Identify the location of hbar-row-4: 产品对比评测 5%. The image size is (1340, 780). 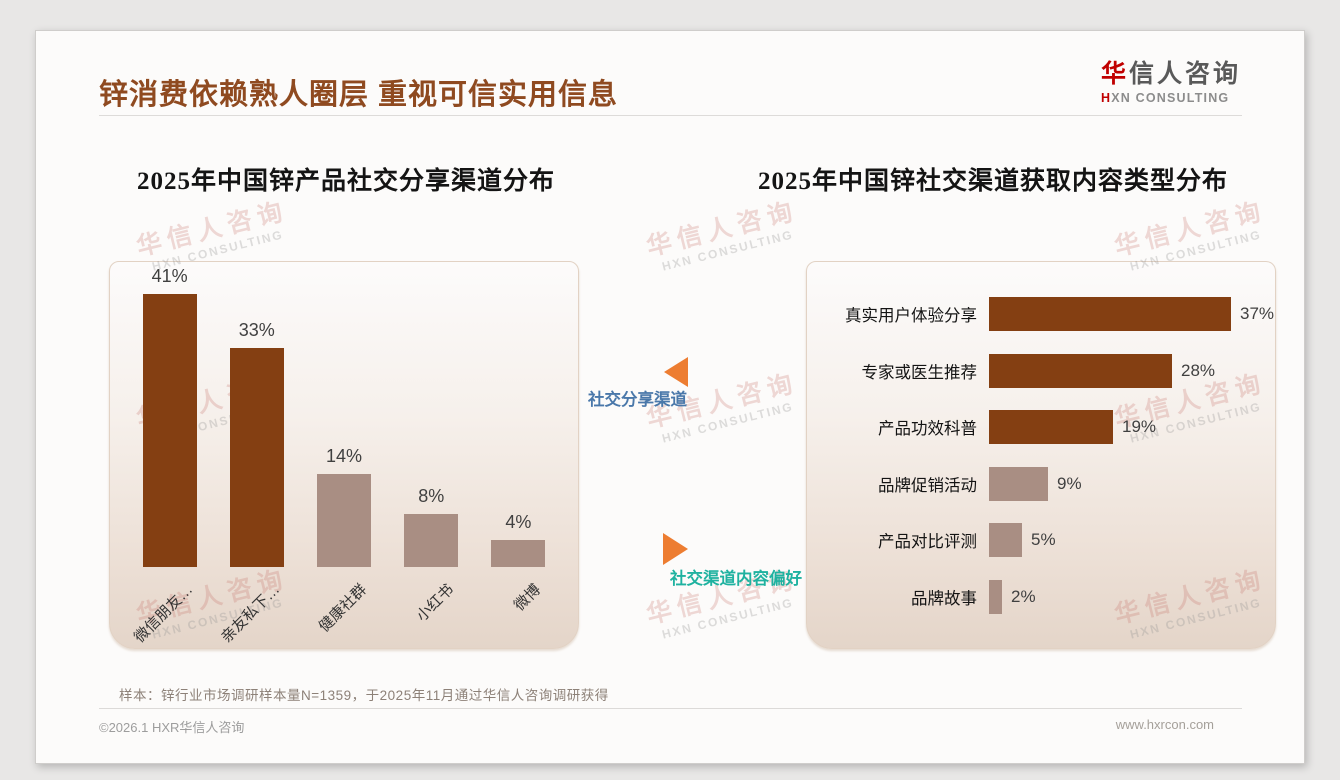
(1047, 540).